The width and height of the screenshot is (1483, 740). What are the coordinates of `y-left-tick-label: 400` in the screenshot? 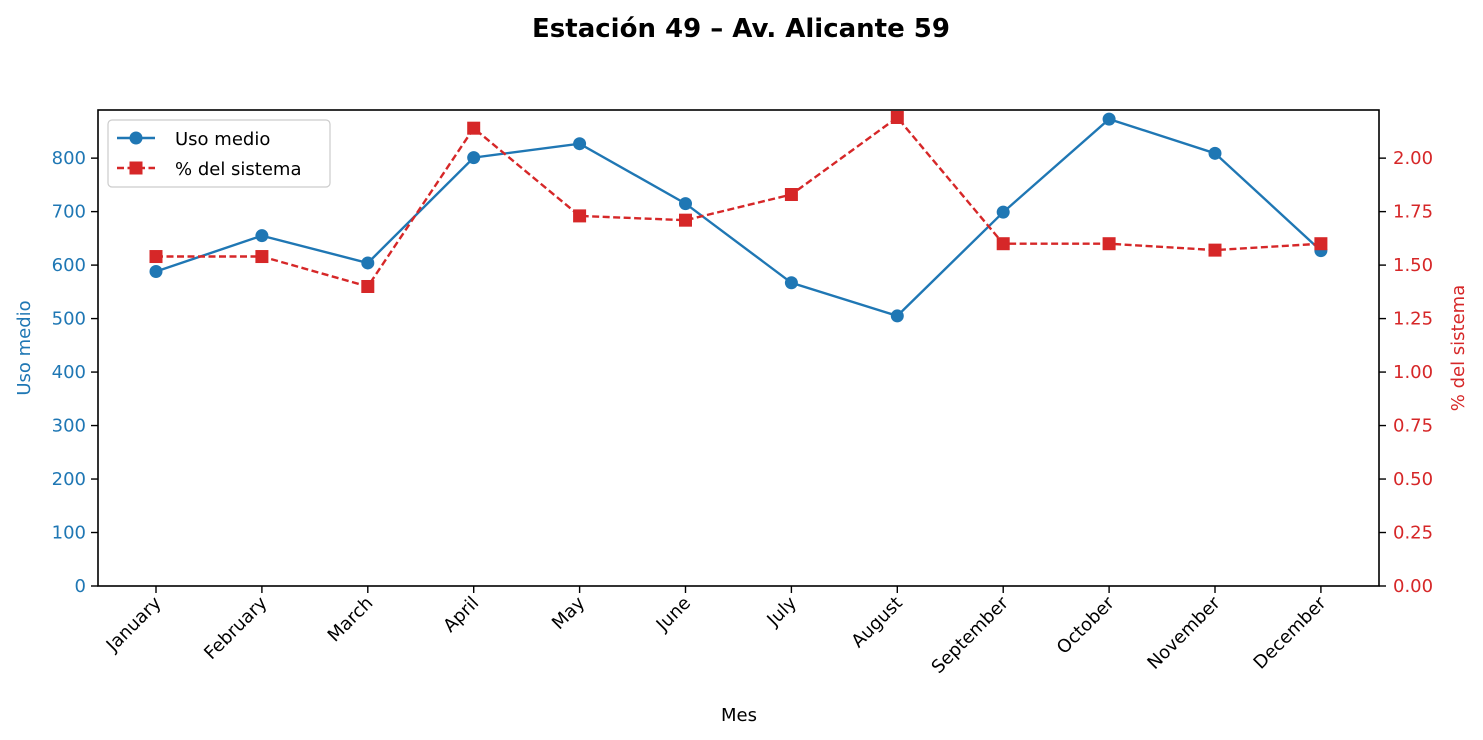 It's located at (69, 372).